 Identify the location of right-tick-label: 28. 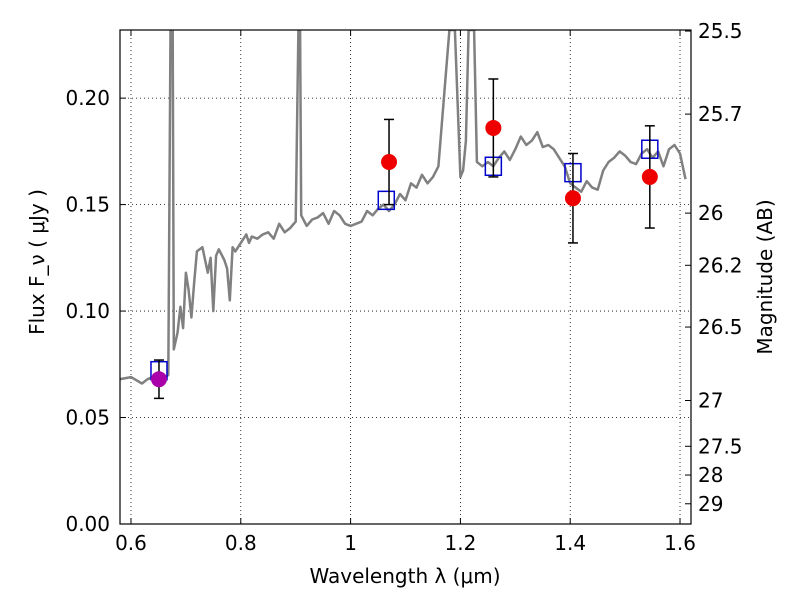
(710, 475).